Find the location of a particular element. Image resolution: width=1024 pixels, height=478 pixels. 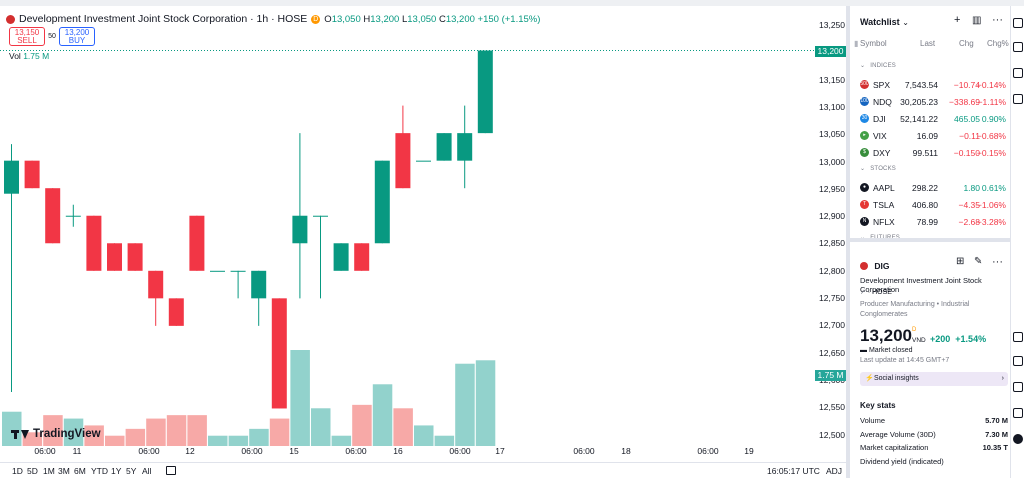

watchlist-row-spx: 500 SPX 7,543.54 −10.74 −0.14% is located at coordinates (930, 85).